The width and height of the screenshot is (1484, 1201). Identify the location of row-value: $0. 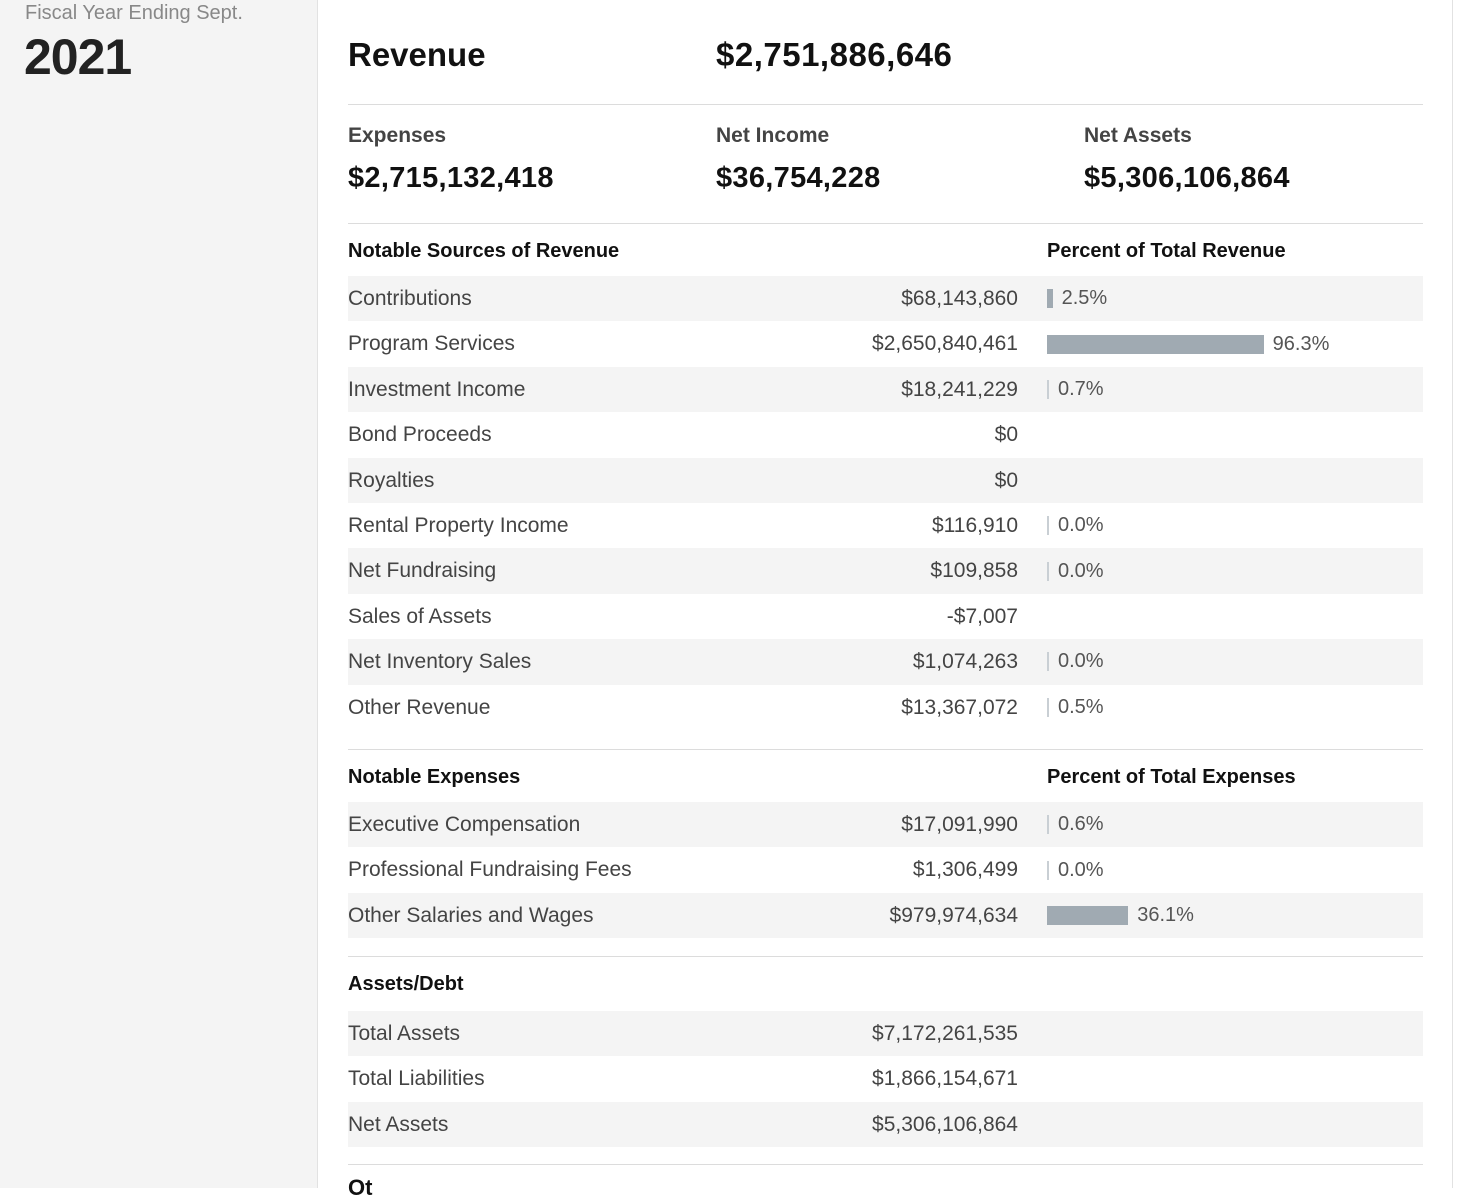
(1006, 480).